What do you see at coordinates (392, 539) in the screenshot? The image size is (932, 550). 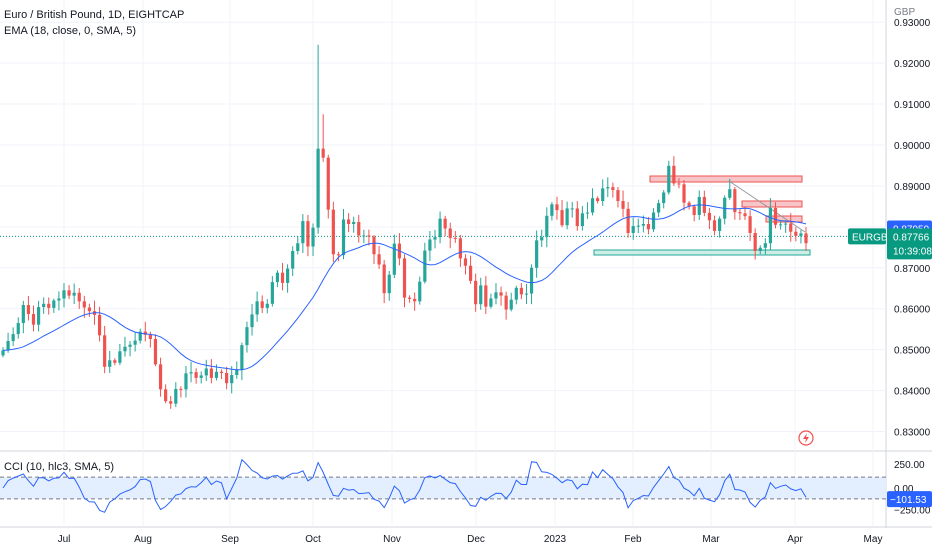 I see `time-axis-label: Nov` at bounding box center [392, 539].